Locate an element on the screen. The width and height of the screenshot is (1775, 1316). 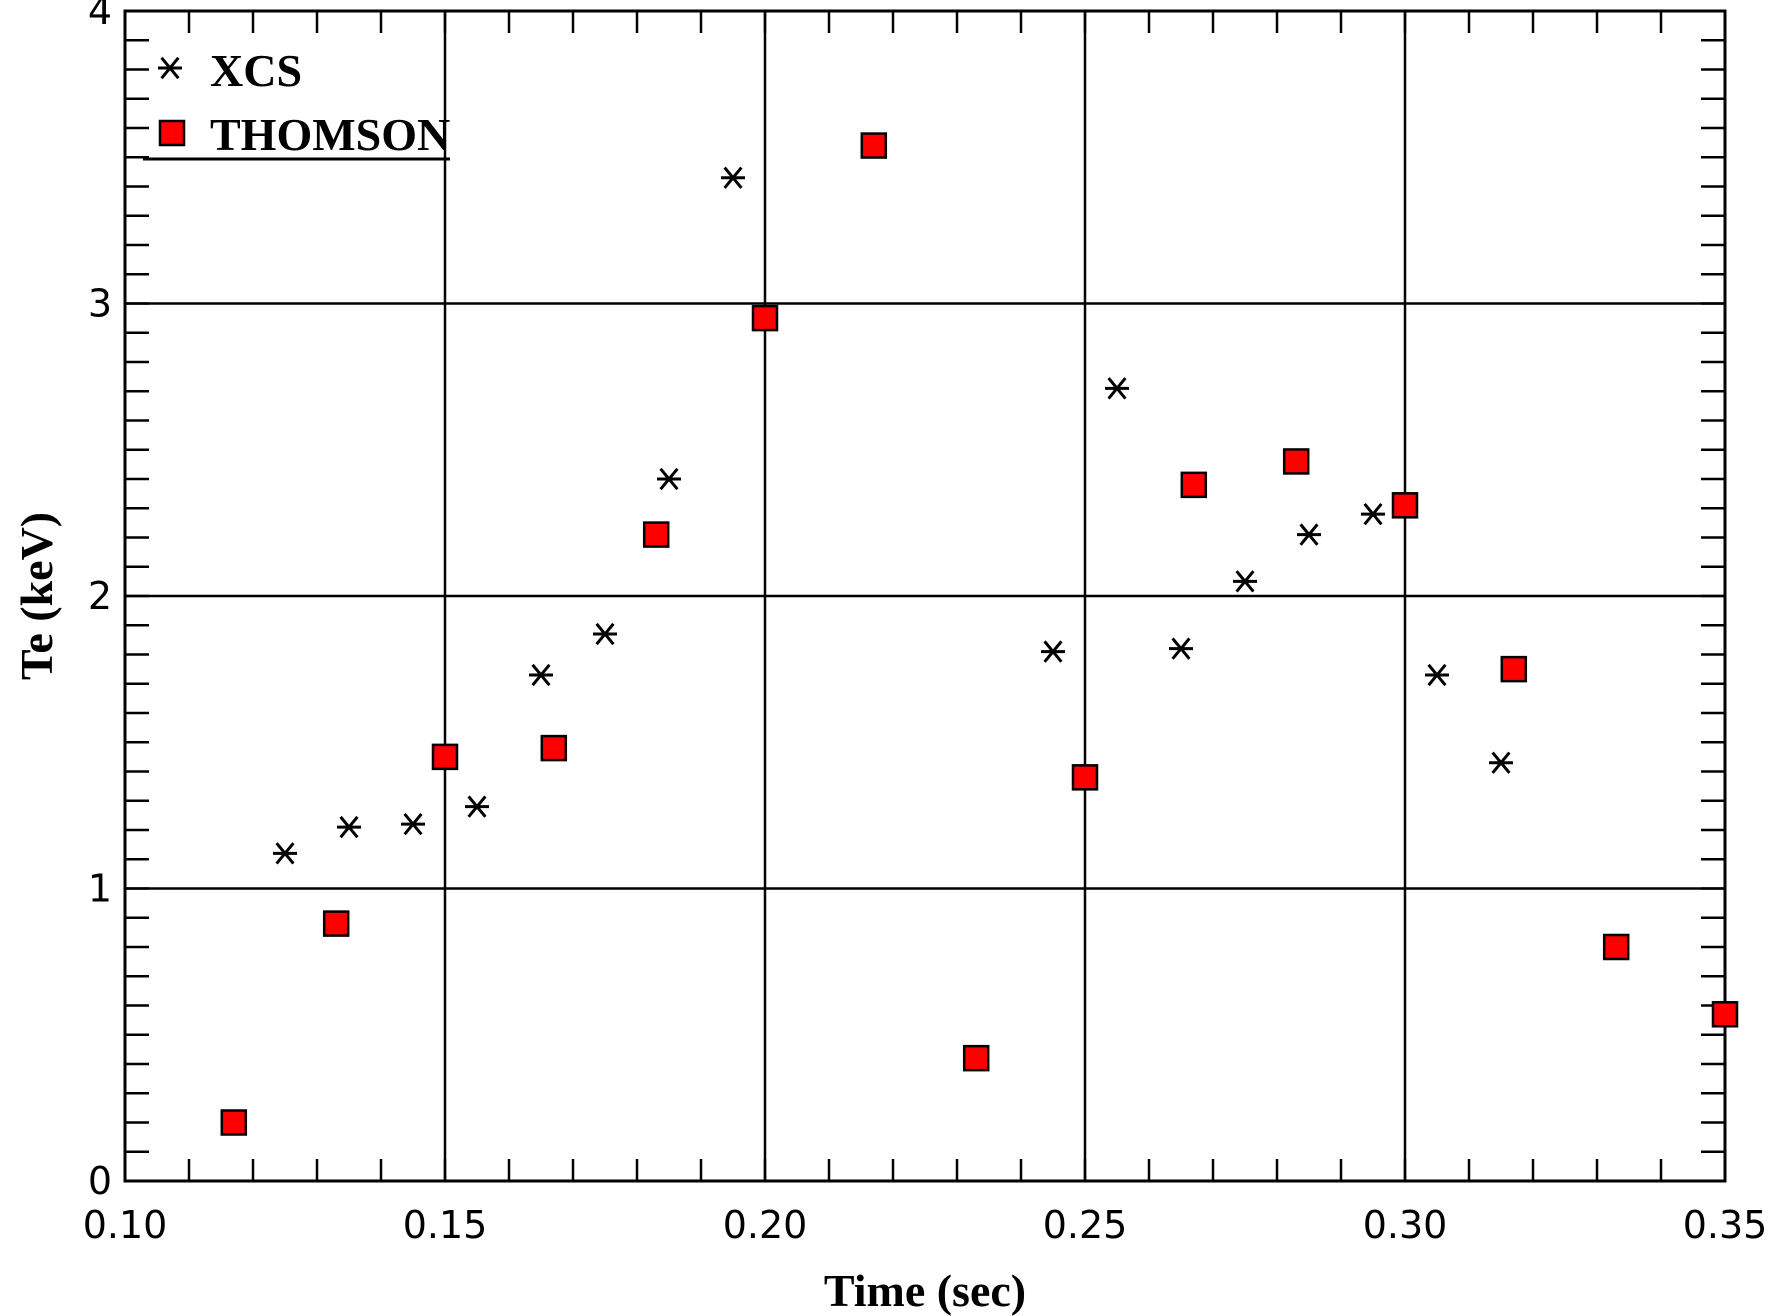
x-tick-label: 0.35 is located at coordinates (1725, 1225).